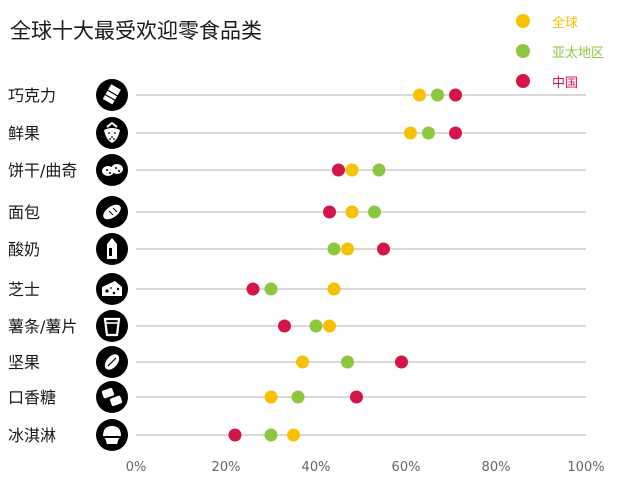 The width and height of the screenshot is (617, 481). I want to click on point-asia-pacific-bread, so click(374, 212).